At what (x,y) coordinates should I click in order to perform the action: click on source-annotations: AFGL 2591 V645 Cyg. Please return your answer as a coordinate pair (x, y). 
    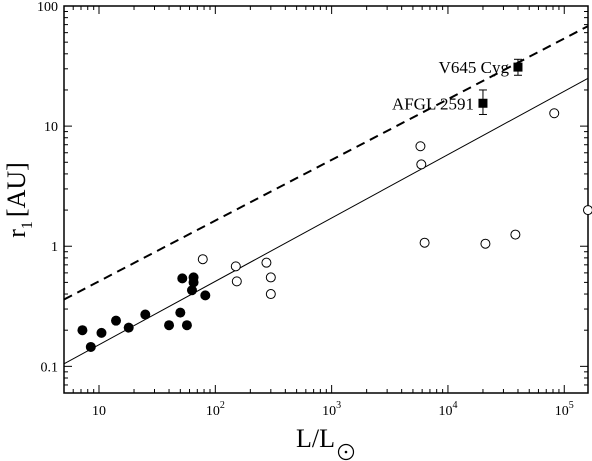
    Looking at the image, I should click on (451, 85).